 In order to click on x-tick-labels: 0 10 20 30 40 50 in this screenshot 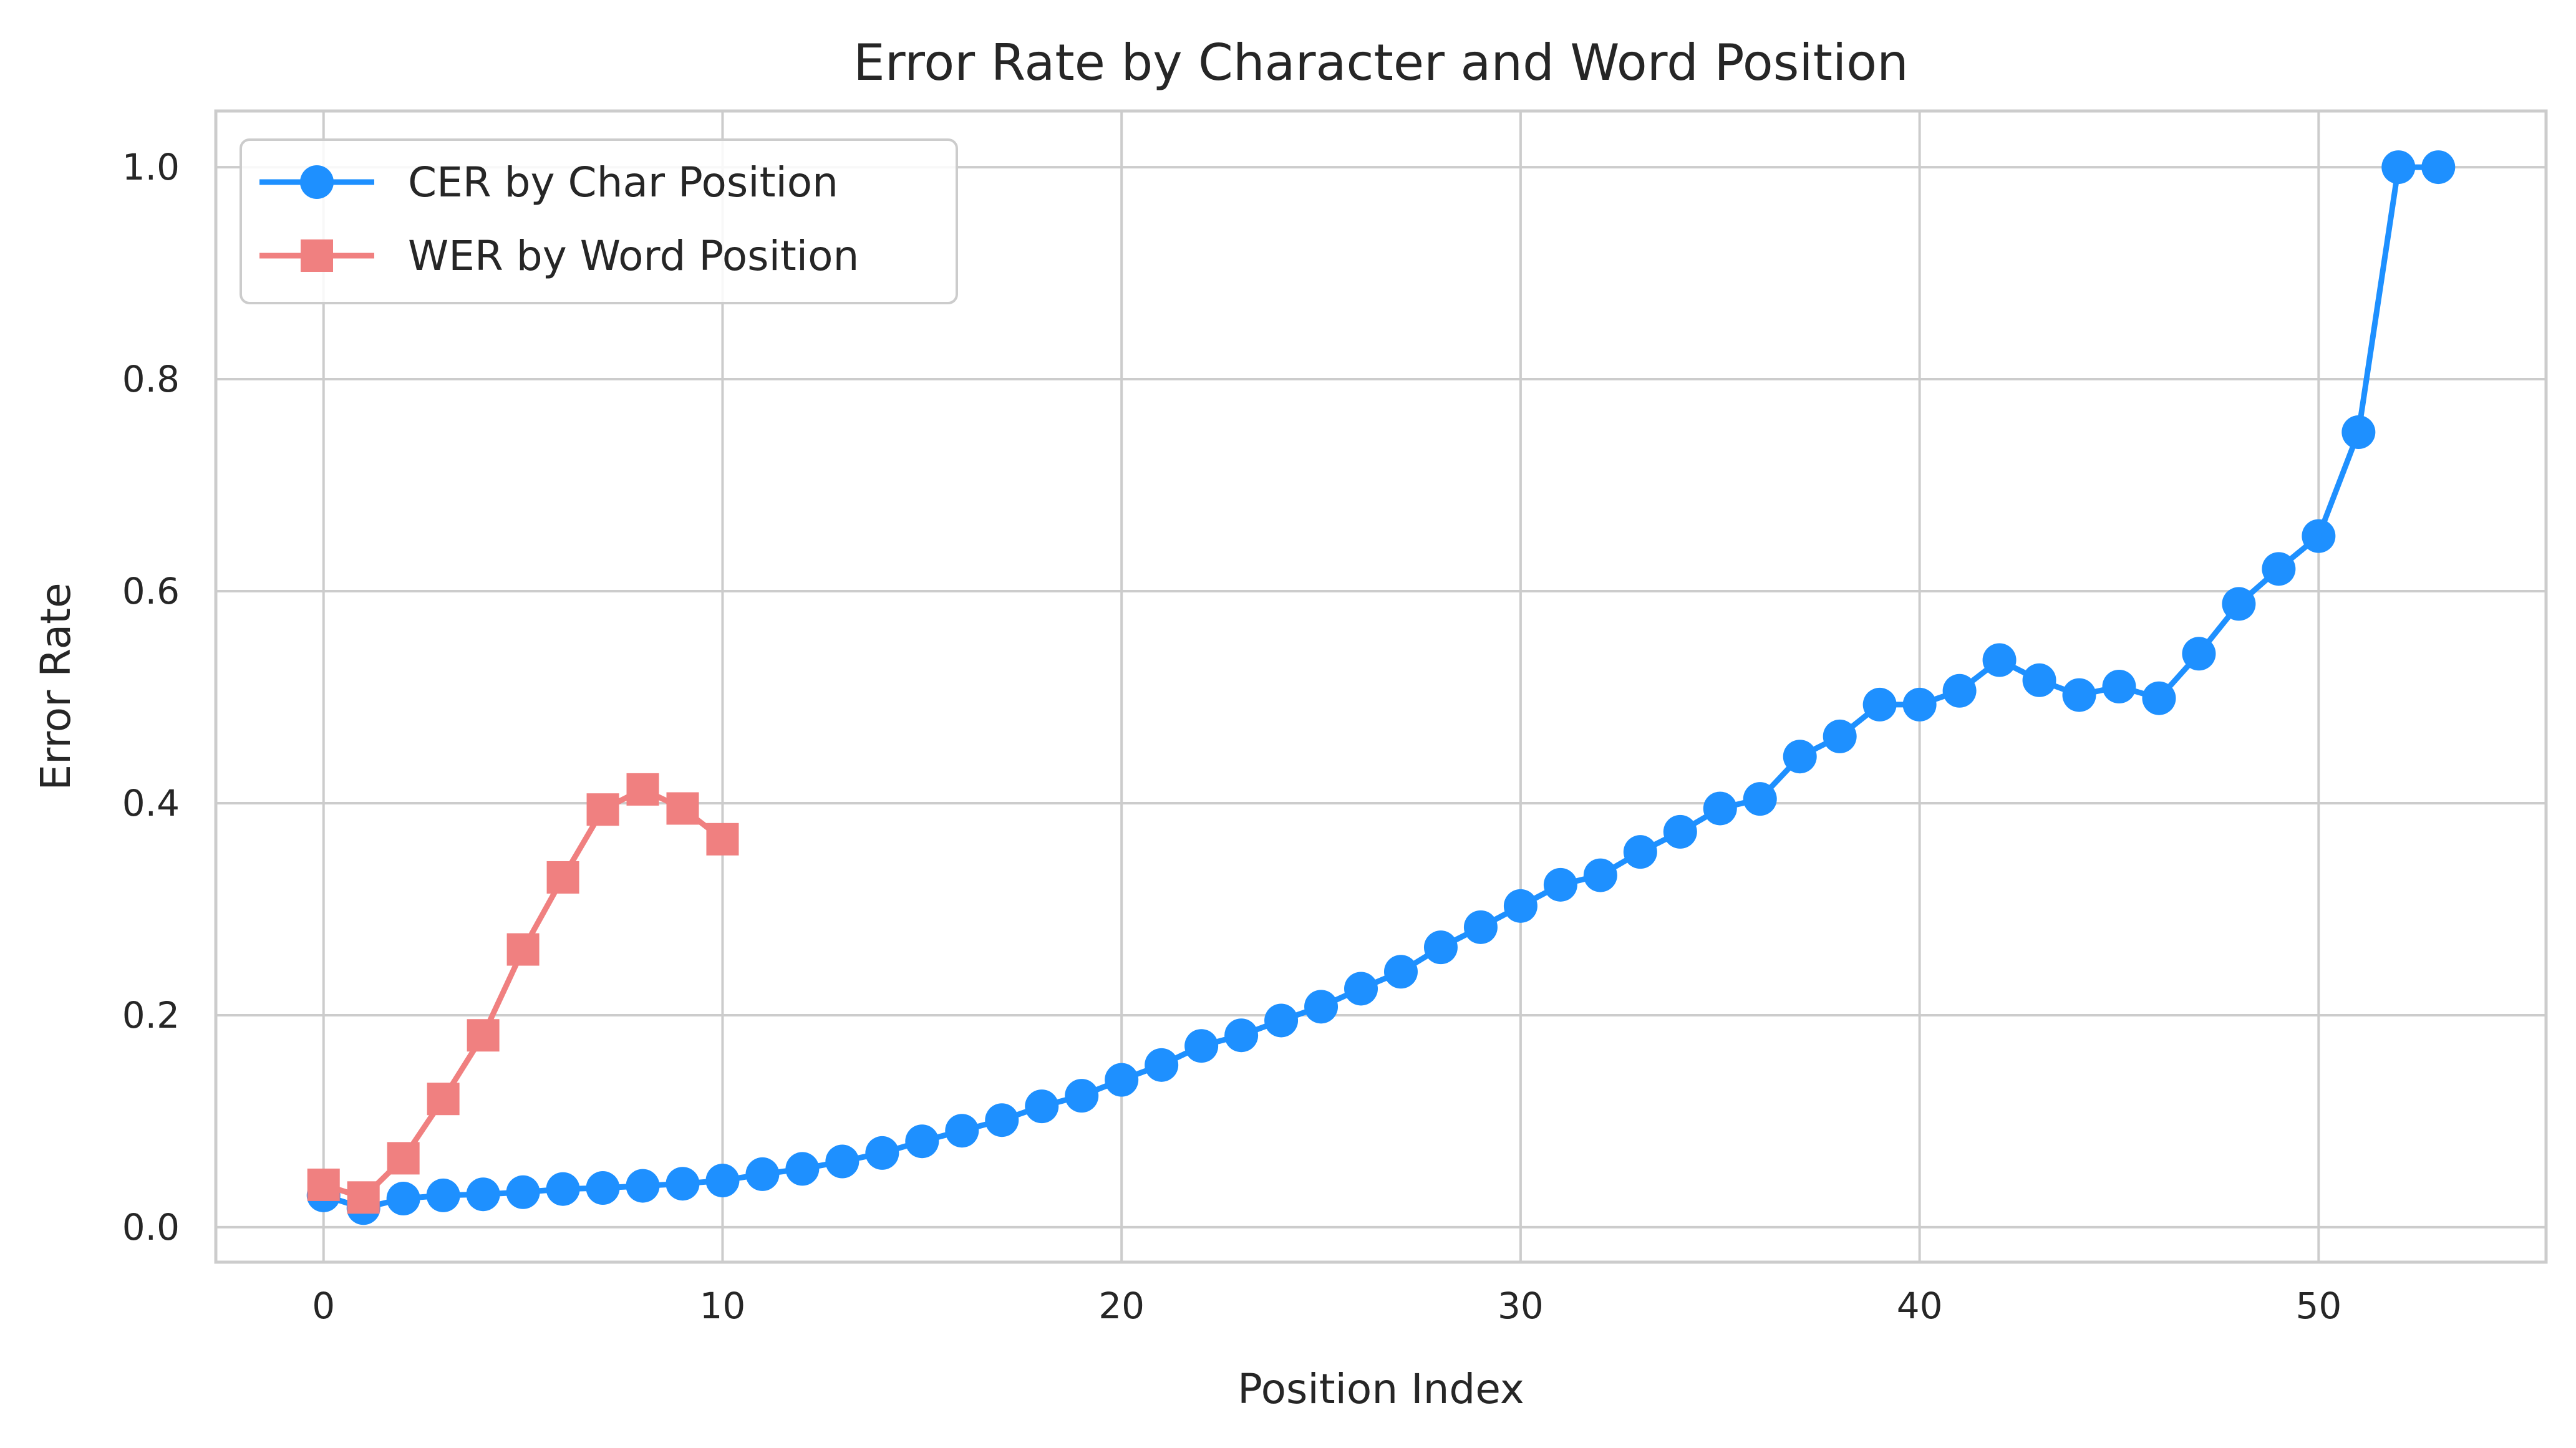, I will do `click(1326, 1306)`.